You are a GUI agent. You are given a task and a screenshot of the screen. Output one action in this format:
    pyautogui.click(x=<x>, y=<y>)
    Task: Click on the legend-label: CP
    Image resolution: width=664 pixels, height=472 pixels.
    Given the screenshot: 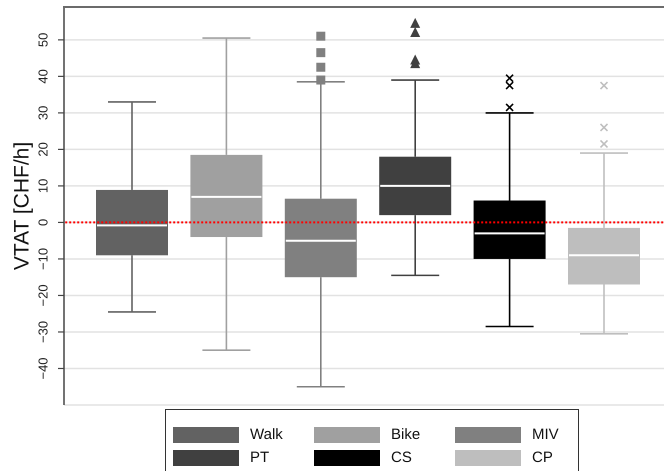 What is the action you would take?
    pyautogui.click(x=542, y=457)
    